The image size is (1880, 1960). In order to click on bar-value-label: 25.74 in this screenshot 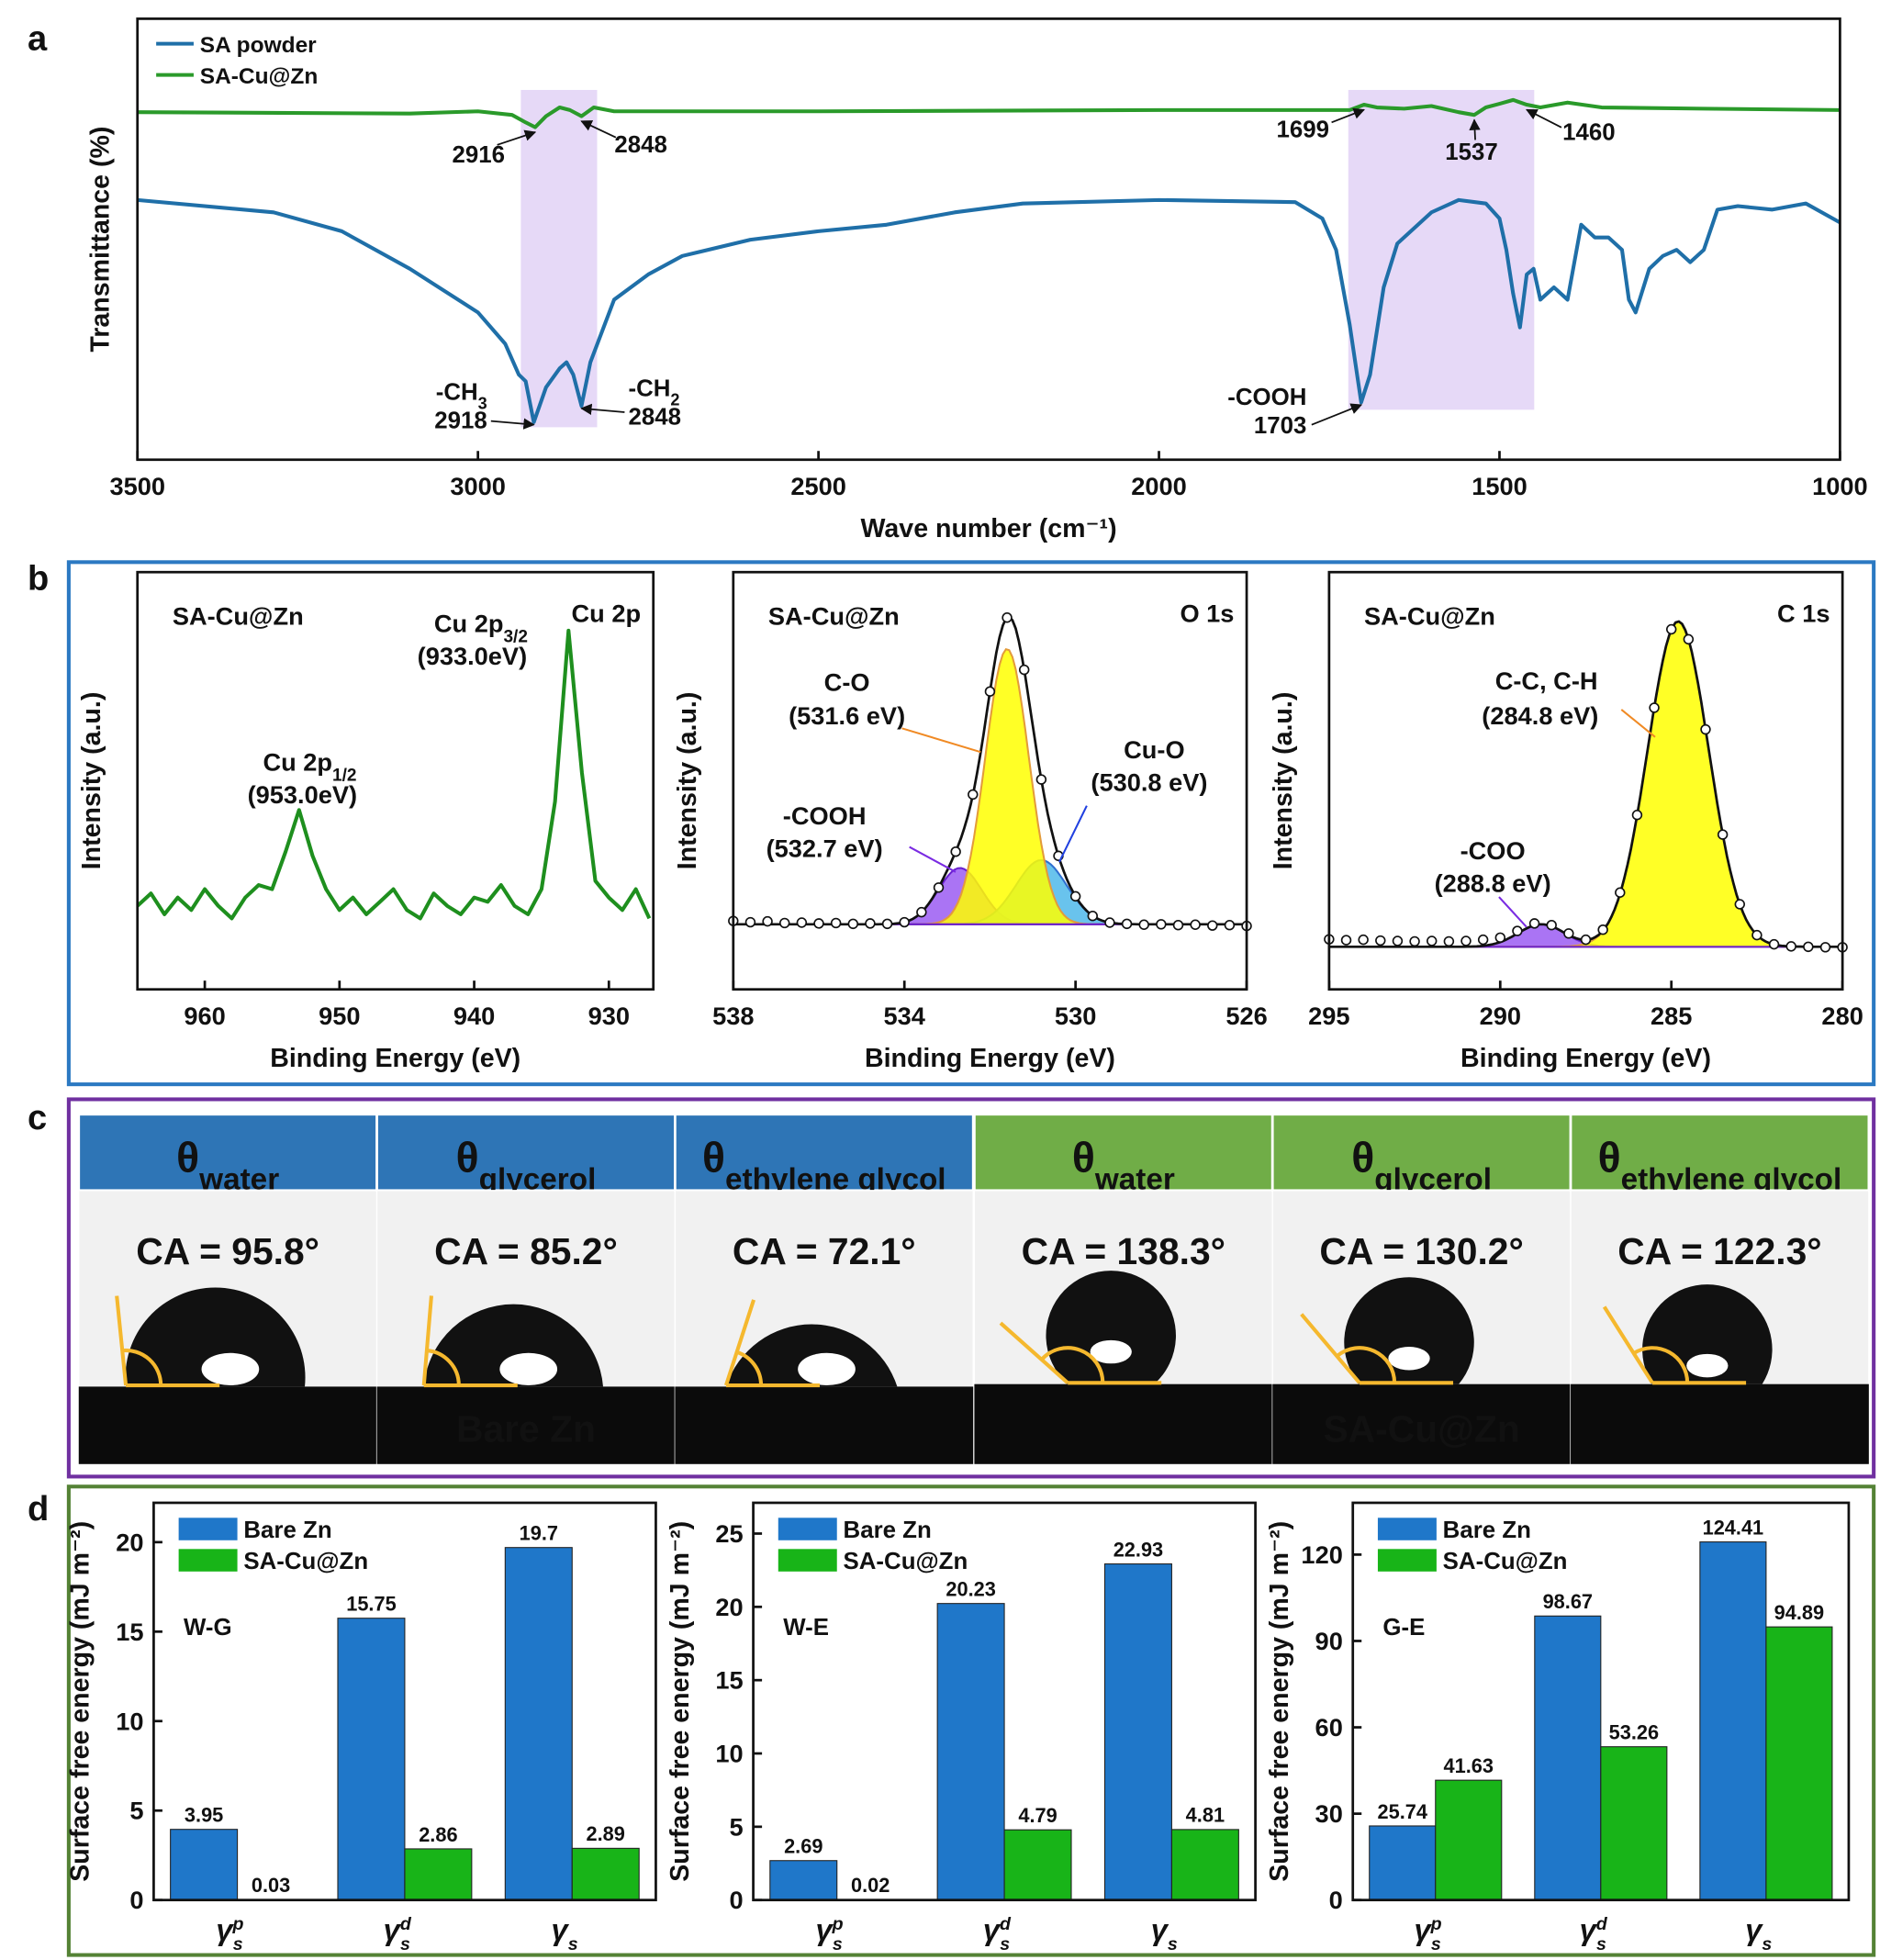, I will do `click(1402, 1811)`.